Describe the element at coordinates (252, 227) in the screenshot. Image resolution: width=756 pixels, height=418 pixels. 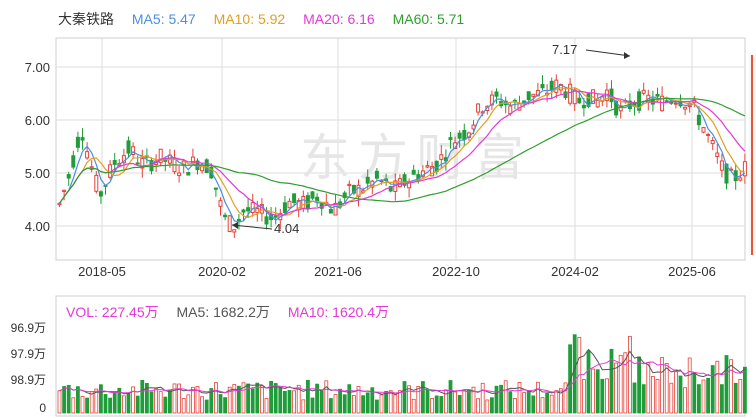
I see `annotation-low-arrow` at that location.